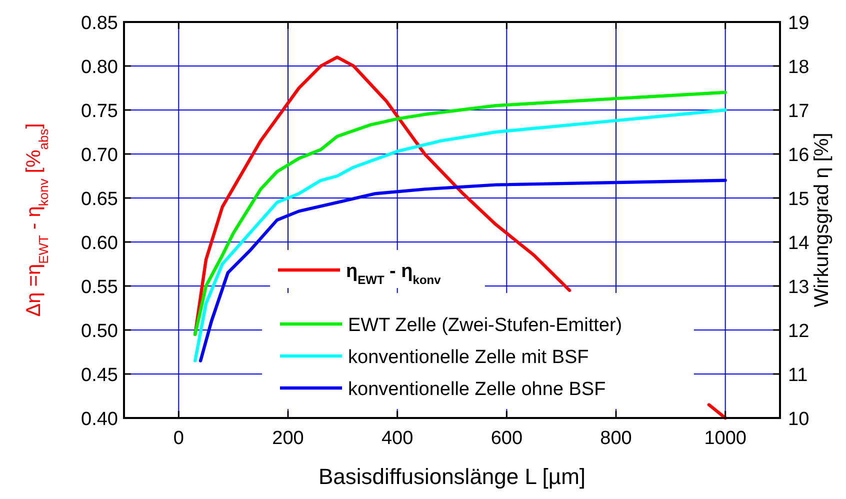 The image size is (846, 499). I want to click on y-tick-label: 0.45, so click(99, 375).